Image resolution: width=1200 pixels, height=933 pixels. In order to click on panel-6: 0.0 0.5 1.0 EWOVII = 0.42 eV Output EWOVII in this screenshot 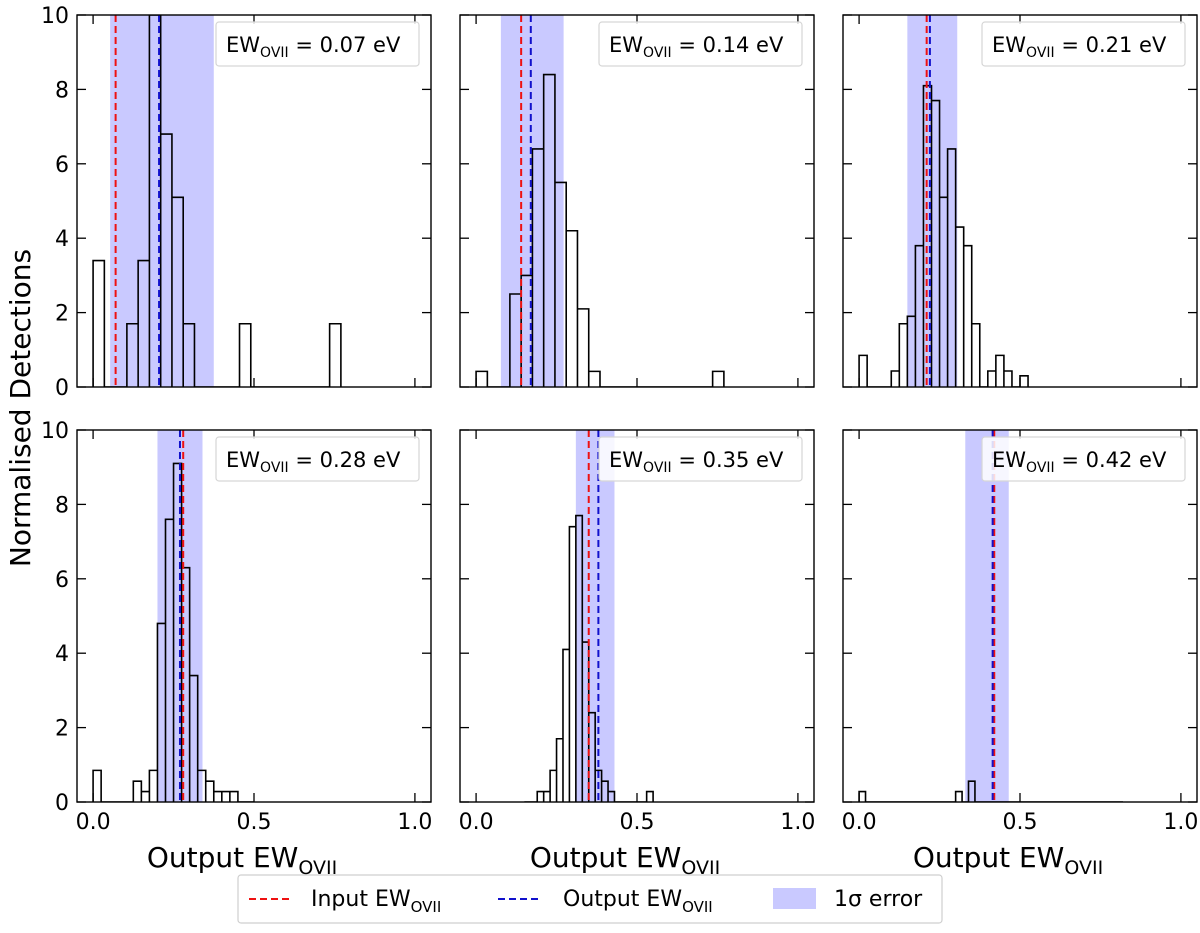, I will do `click(1020, 654)`.